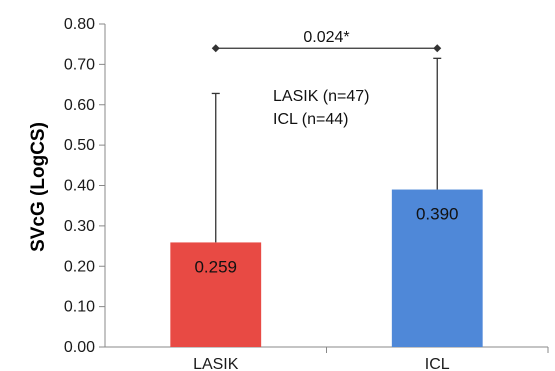 The image size is (555, 371). I want to click on significance-label: 0.024*, so click(326, 37).